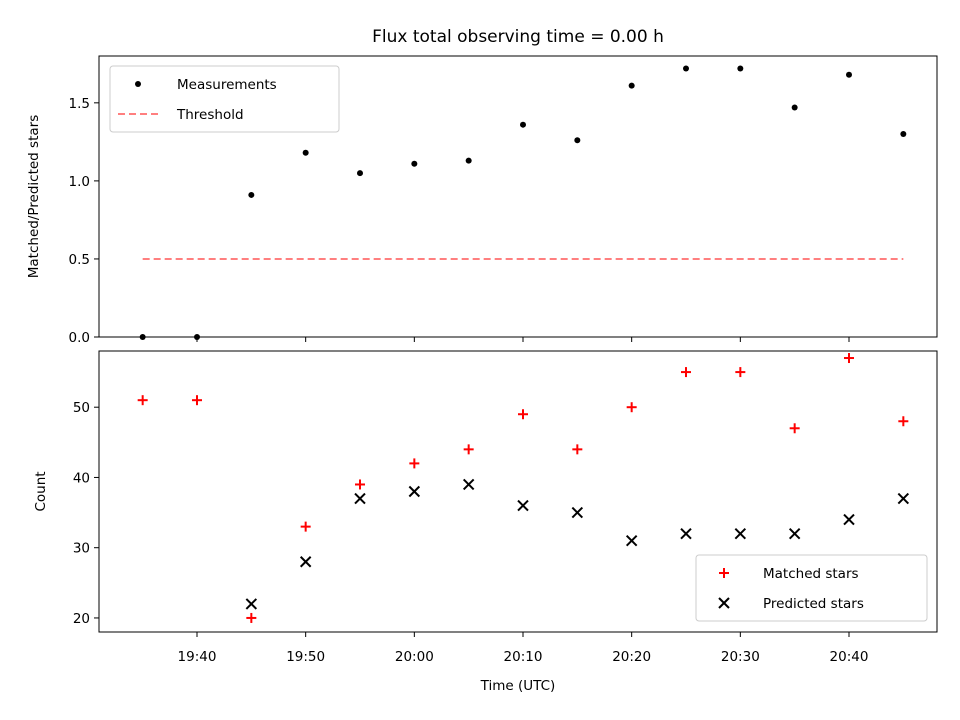 The height and width of the screenshot is (720, 960). What do you see at coordinates (41, 491) in the screenshot?
I see `y-axis-label: Count` at bounding box center [41, 491].